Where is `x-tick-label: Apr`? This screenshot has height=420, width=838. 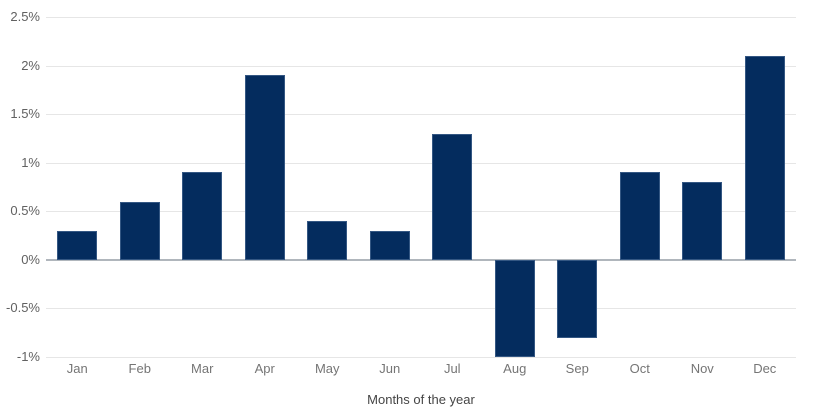
x-tick-label: Apr is located at coordinates (264, 368).